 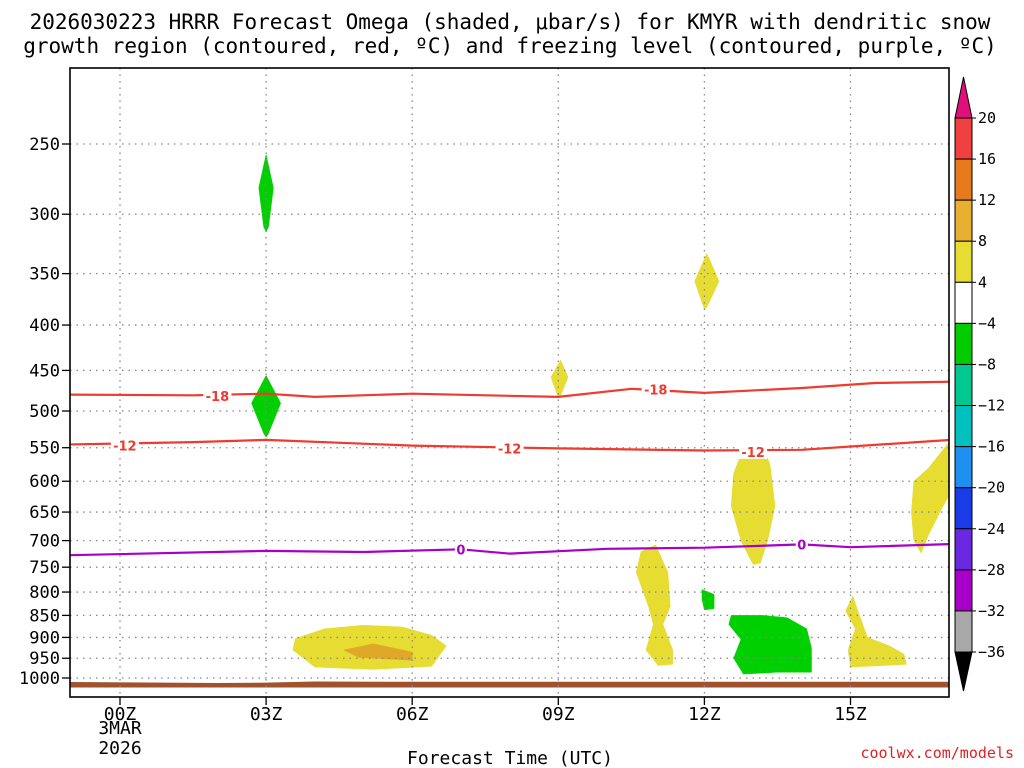 What do you see at coordinates (266, 714) in the screenshot?
I see `xtick-label-3: 03Z` at bounding box center [266, 714].